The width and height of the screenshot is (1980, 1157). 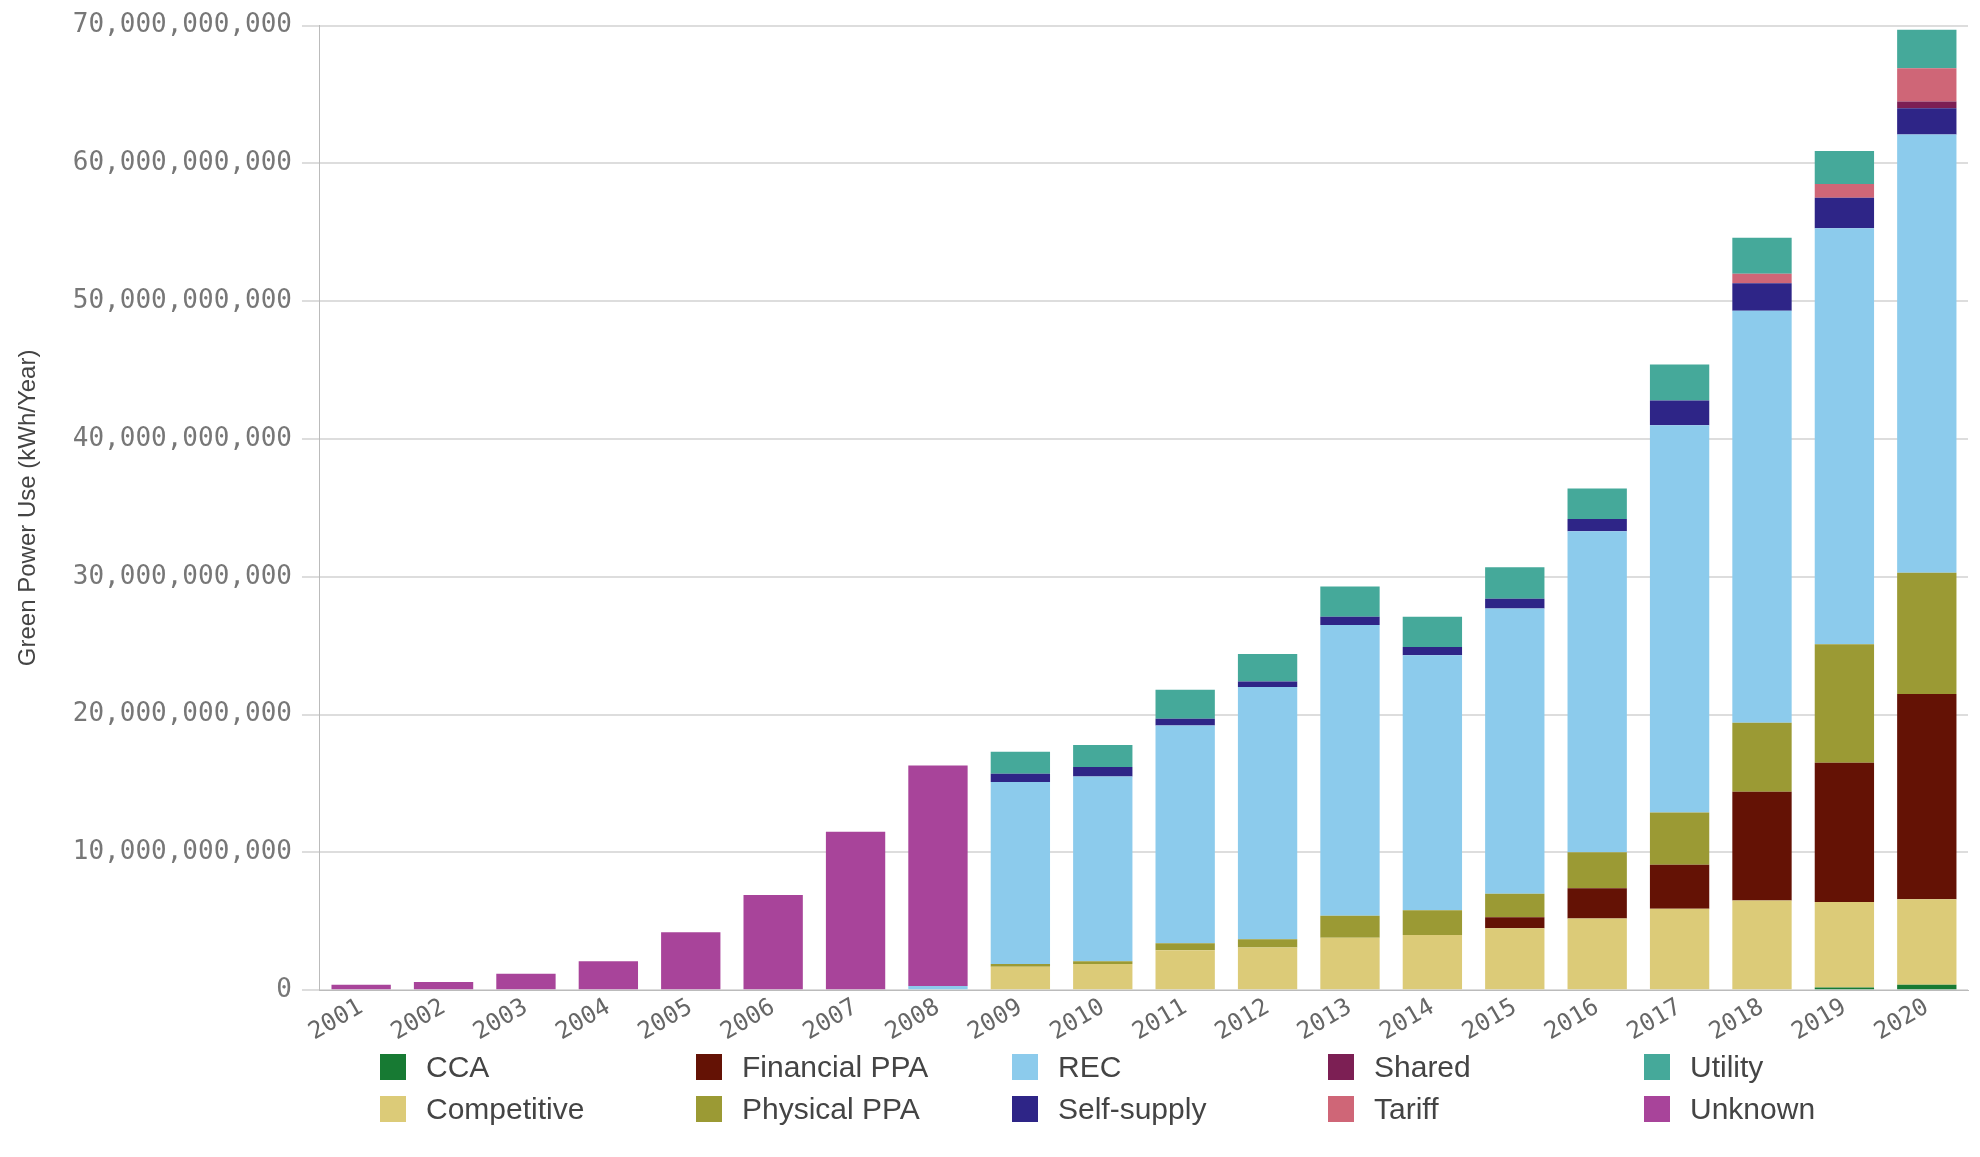 I want to click on legend-label: Shared, so click(x=1422, y=1067).